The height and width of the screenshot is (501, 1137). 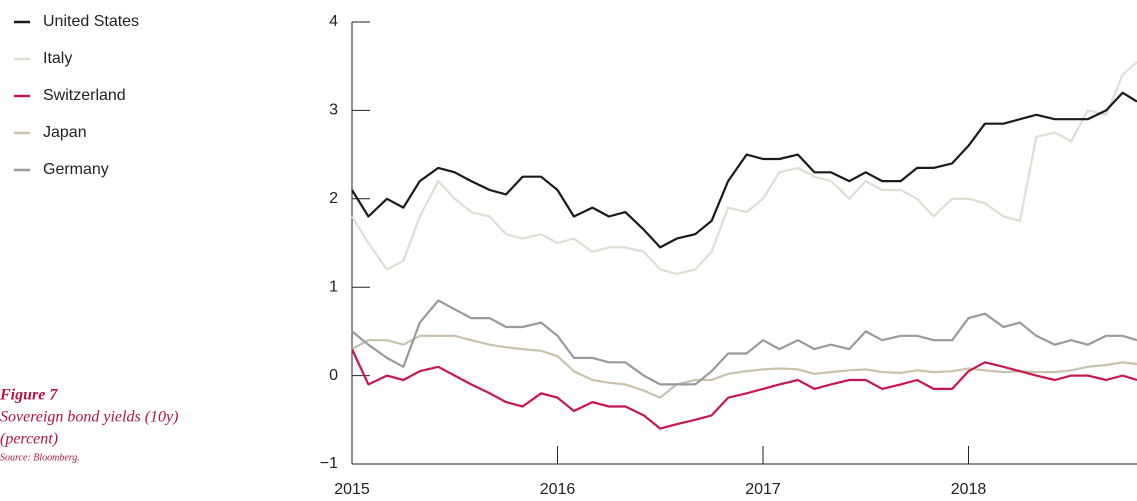 I want to click on x-tick-label: 2017, so click(x=763, y=489).